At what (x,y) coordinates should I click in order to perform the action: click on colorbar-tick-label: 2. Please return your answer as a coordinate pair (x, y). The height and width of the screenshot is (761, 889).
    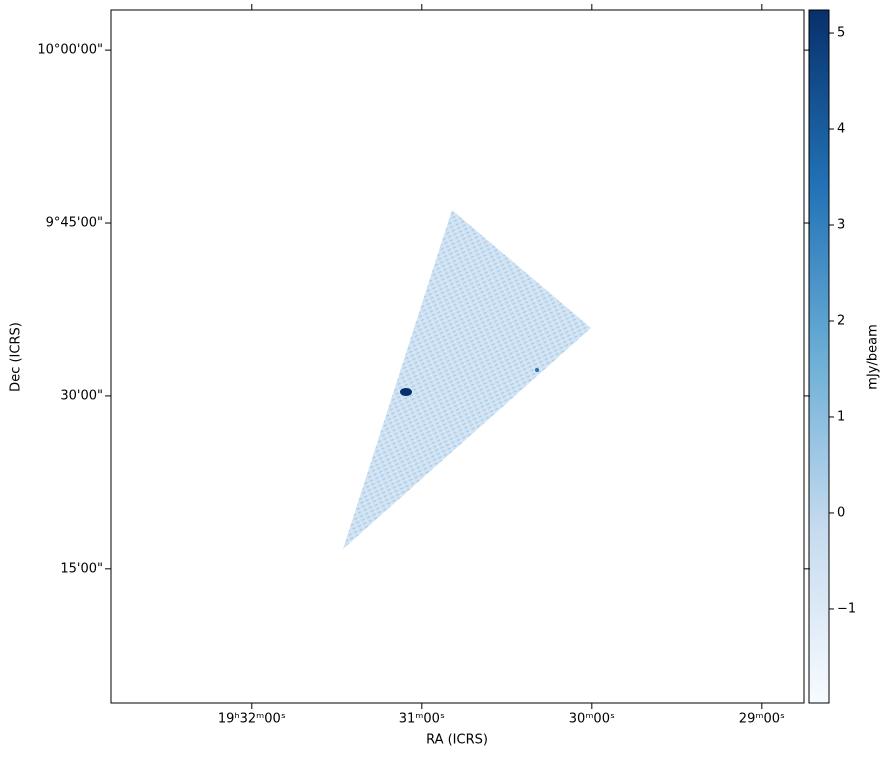
    Looking at the image, I should click on (841, 320).